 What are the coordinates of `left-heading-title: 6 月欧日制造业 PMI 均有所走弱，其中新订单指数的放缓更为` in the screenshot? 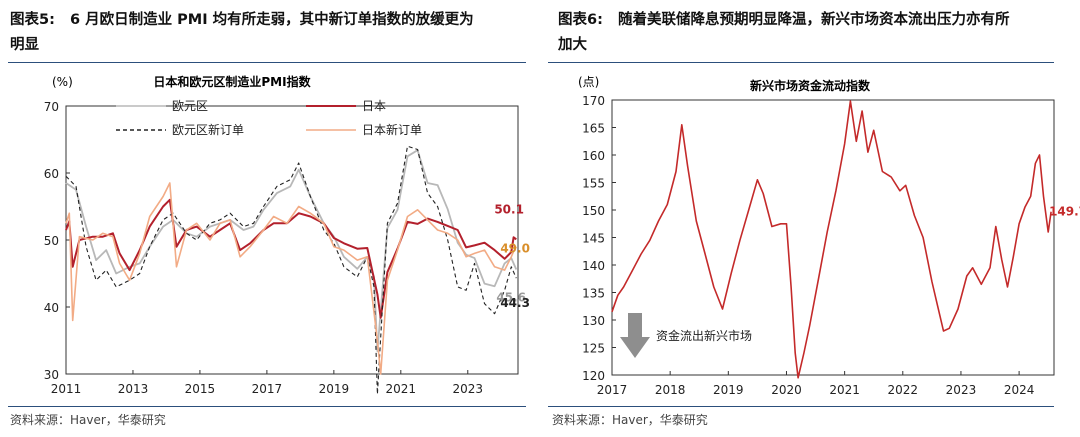 It's located at (271, 20).